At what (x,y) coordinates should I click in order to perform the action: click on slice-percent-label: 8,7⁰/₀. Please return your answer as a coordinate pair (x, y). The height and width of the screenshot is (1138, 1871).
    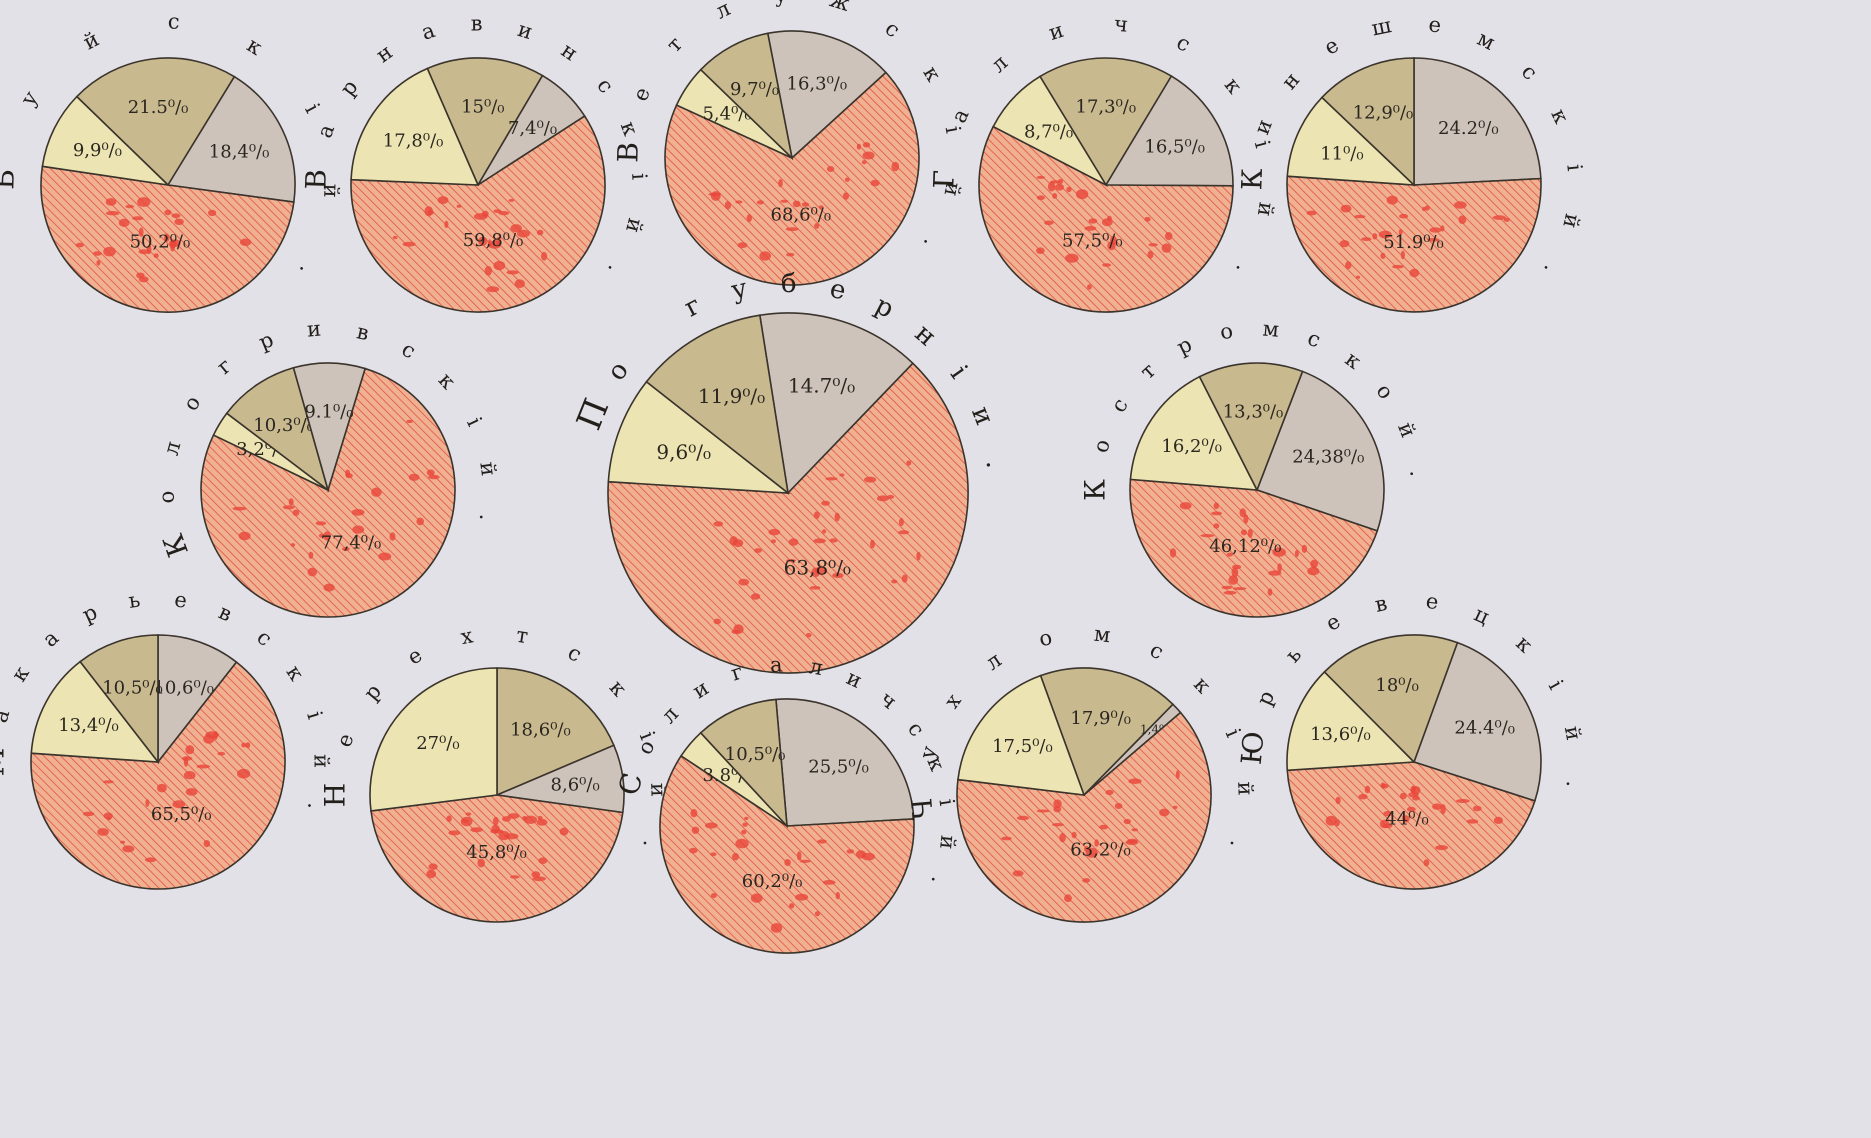
    Looking at the image, I should click on (1048, 131).